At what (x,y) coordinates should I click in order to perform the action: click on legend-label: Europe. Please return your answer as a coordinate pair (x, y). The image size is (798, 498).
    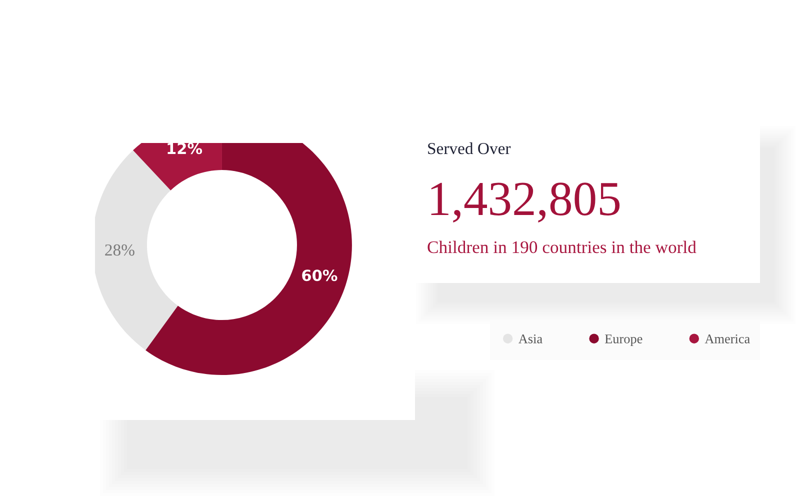
    Looking at the image, I should click on (623, 340).